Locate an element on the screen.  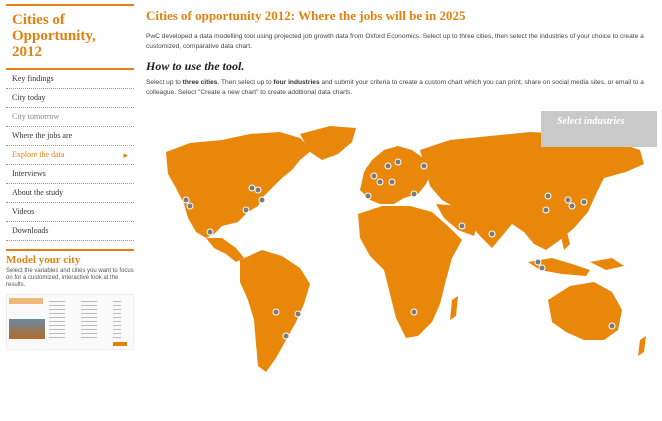
new-guinea-shape is located at coordinates (607, 264).